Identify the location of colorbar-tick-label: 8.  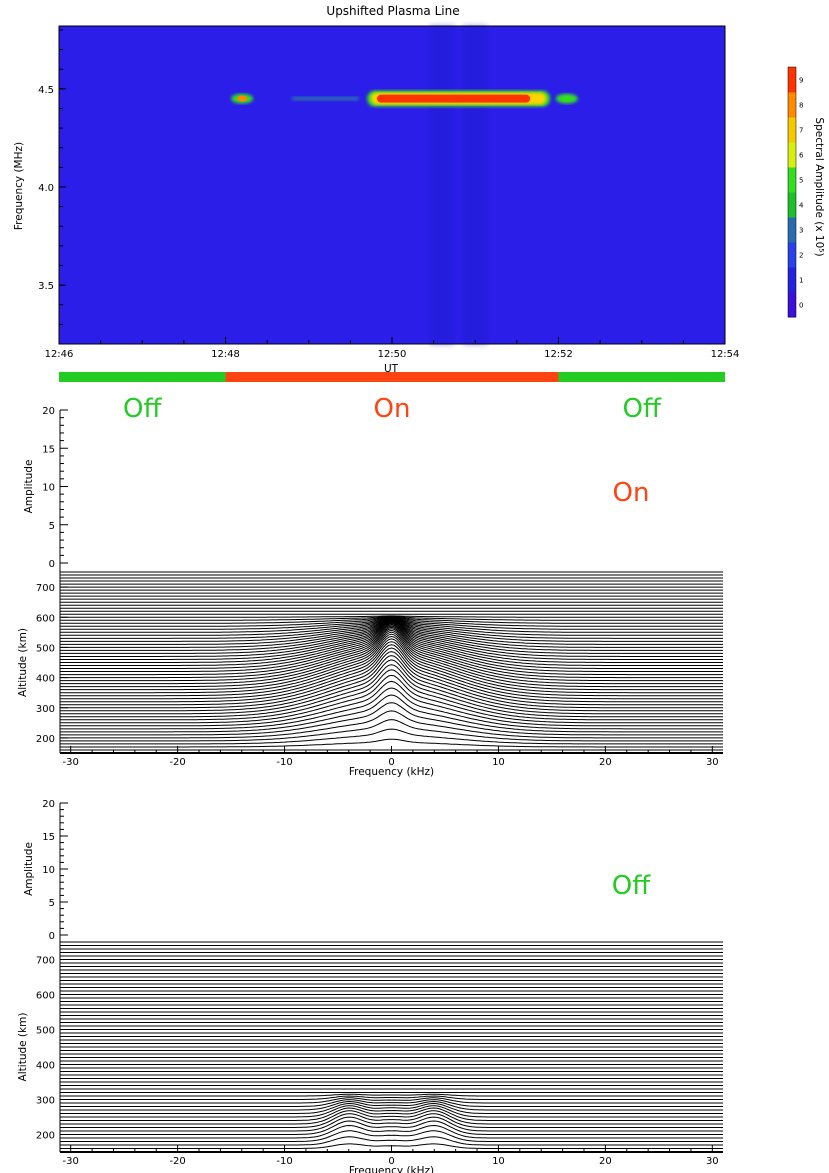
(801, 106).